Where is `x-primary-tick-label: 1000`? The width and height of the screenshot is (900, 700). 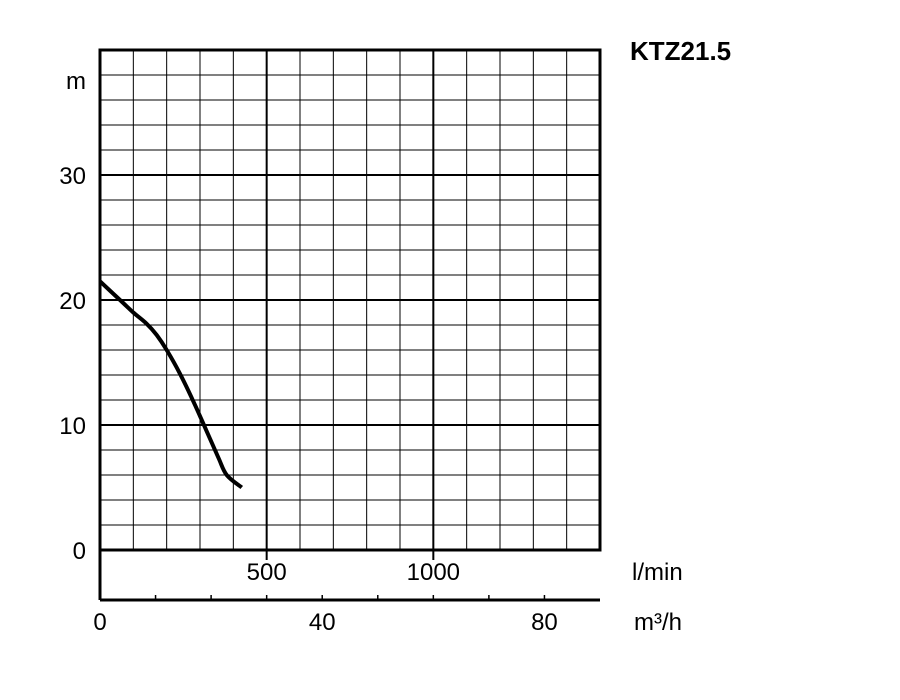
x-primary-tick-label: 1000 is located at coordinates (433, 572).